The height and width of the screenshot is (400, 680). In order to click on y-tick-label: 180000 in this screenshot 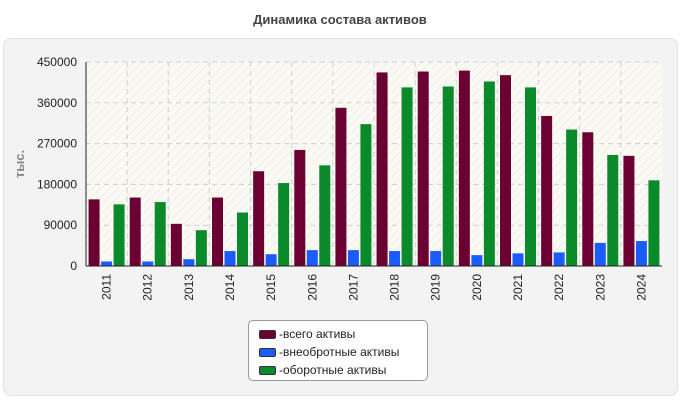, I will do `click(57, 184)`.